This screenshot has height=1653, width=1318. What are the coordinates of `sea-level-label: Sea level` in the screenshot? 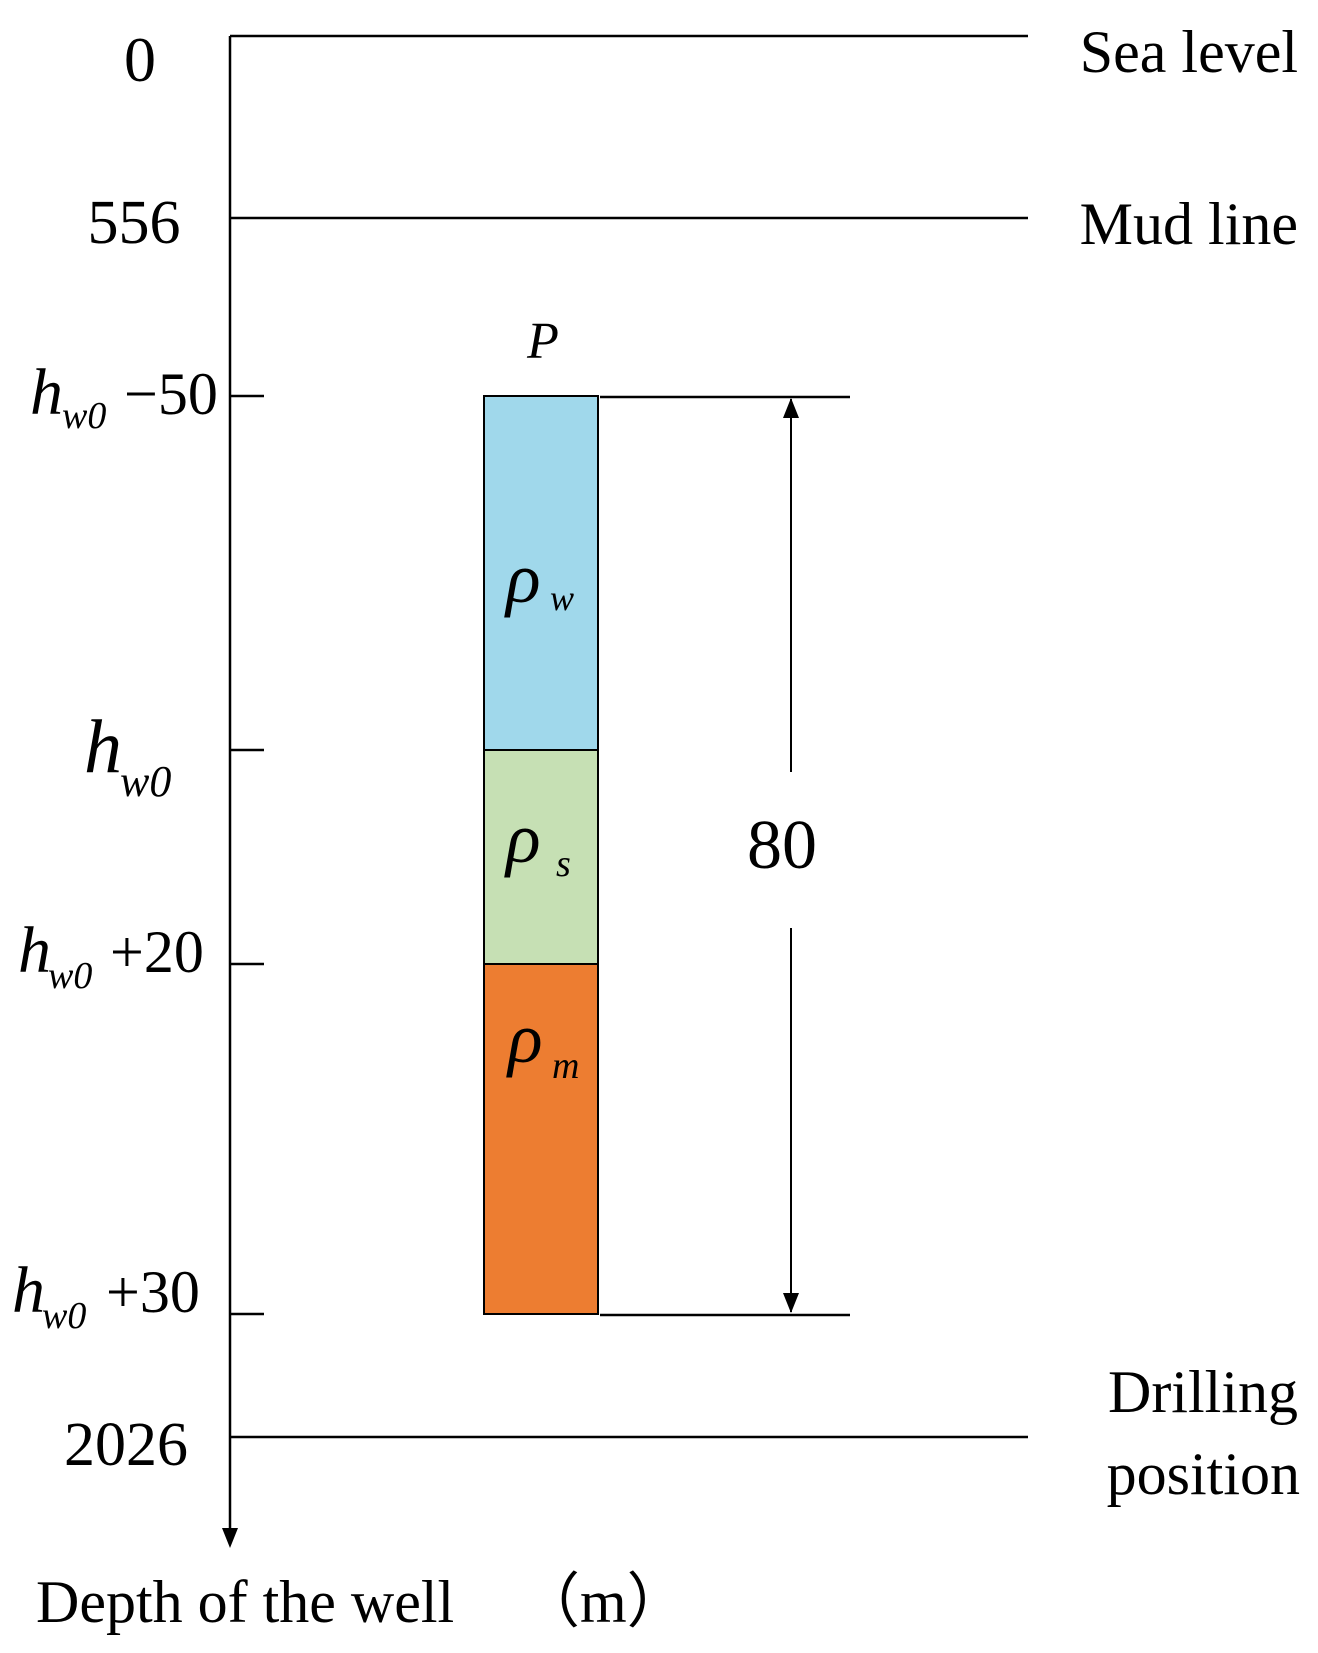 It's located at (1189, 52).